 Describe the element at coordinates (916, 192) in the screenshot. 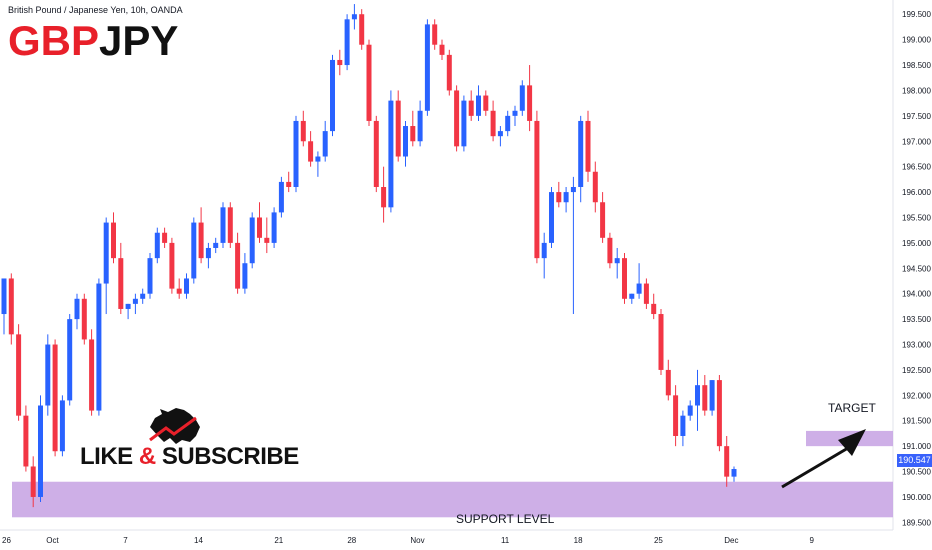

I see `y-tick-label: 196.000` at that location.